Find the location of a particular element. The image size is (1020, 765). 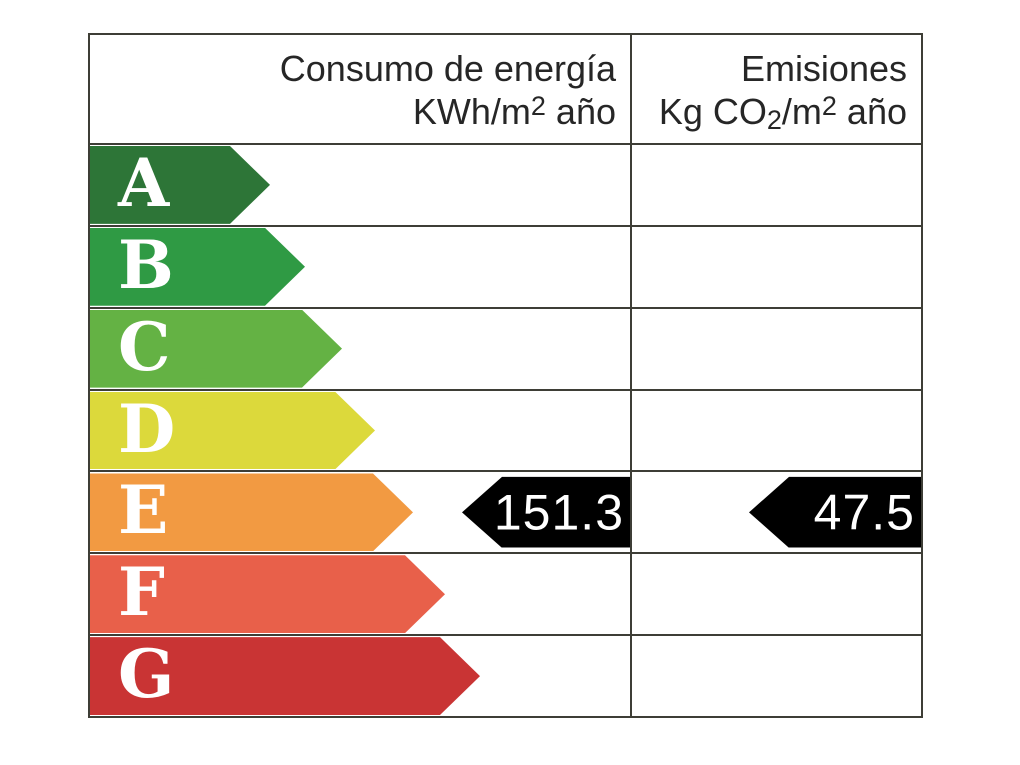

emissions-cell: 47.5 is located at coordinates (776, 512).